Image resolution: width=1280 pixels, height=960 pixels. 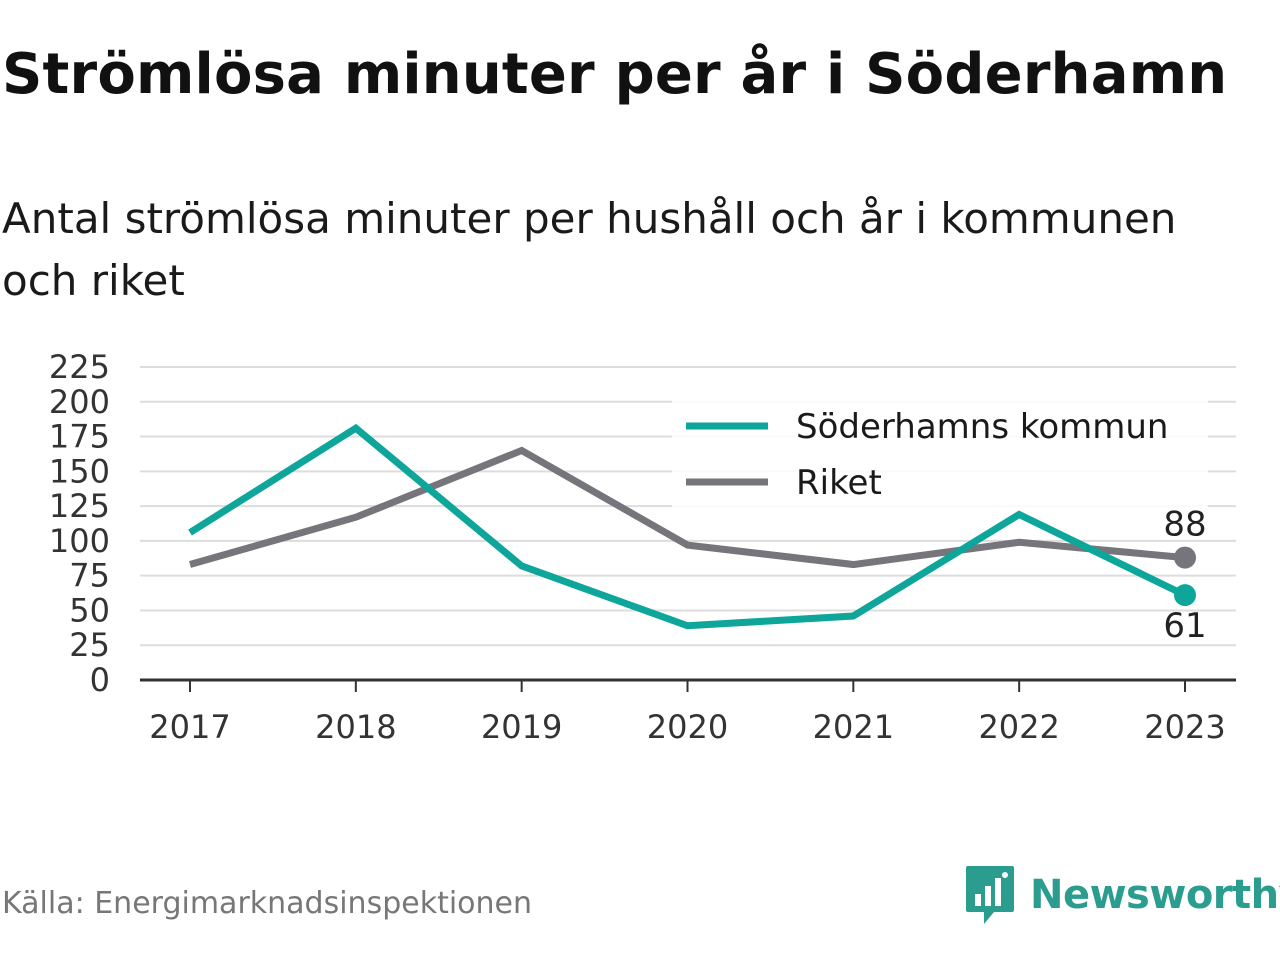 What do you see at coordinates (687, 727) in the screenshot?
I see `x-tick-label: 2020` at bounding box center [687, 727].